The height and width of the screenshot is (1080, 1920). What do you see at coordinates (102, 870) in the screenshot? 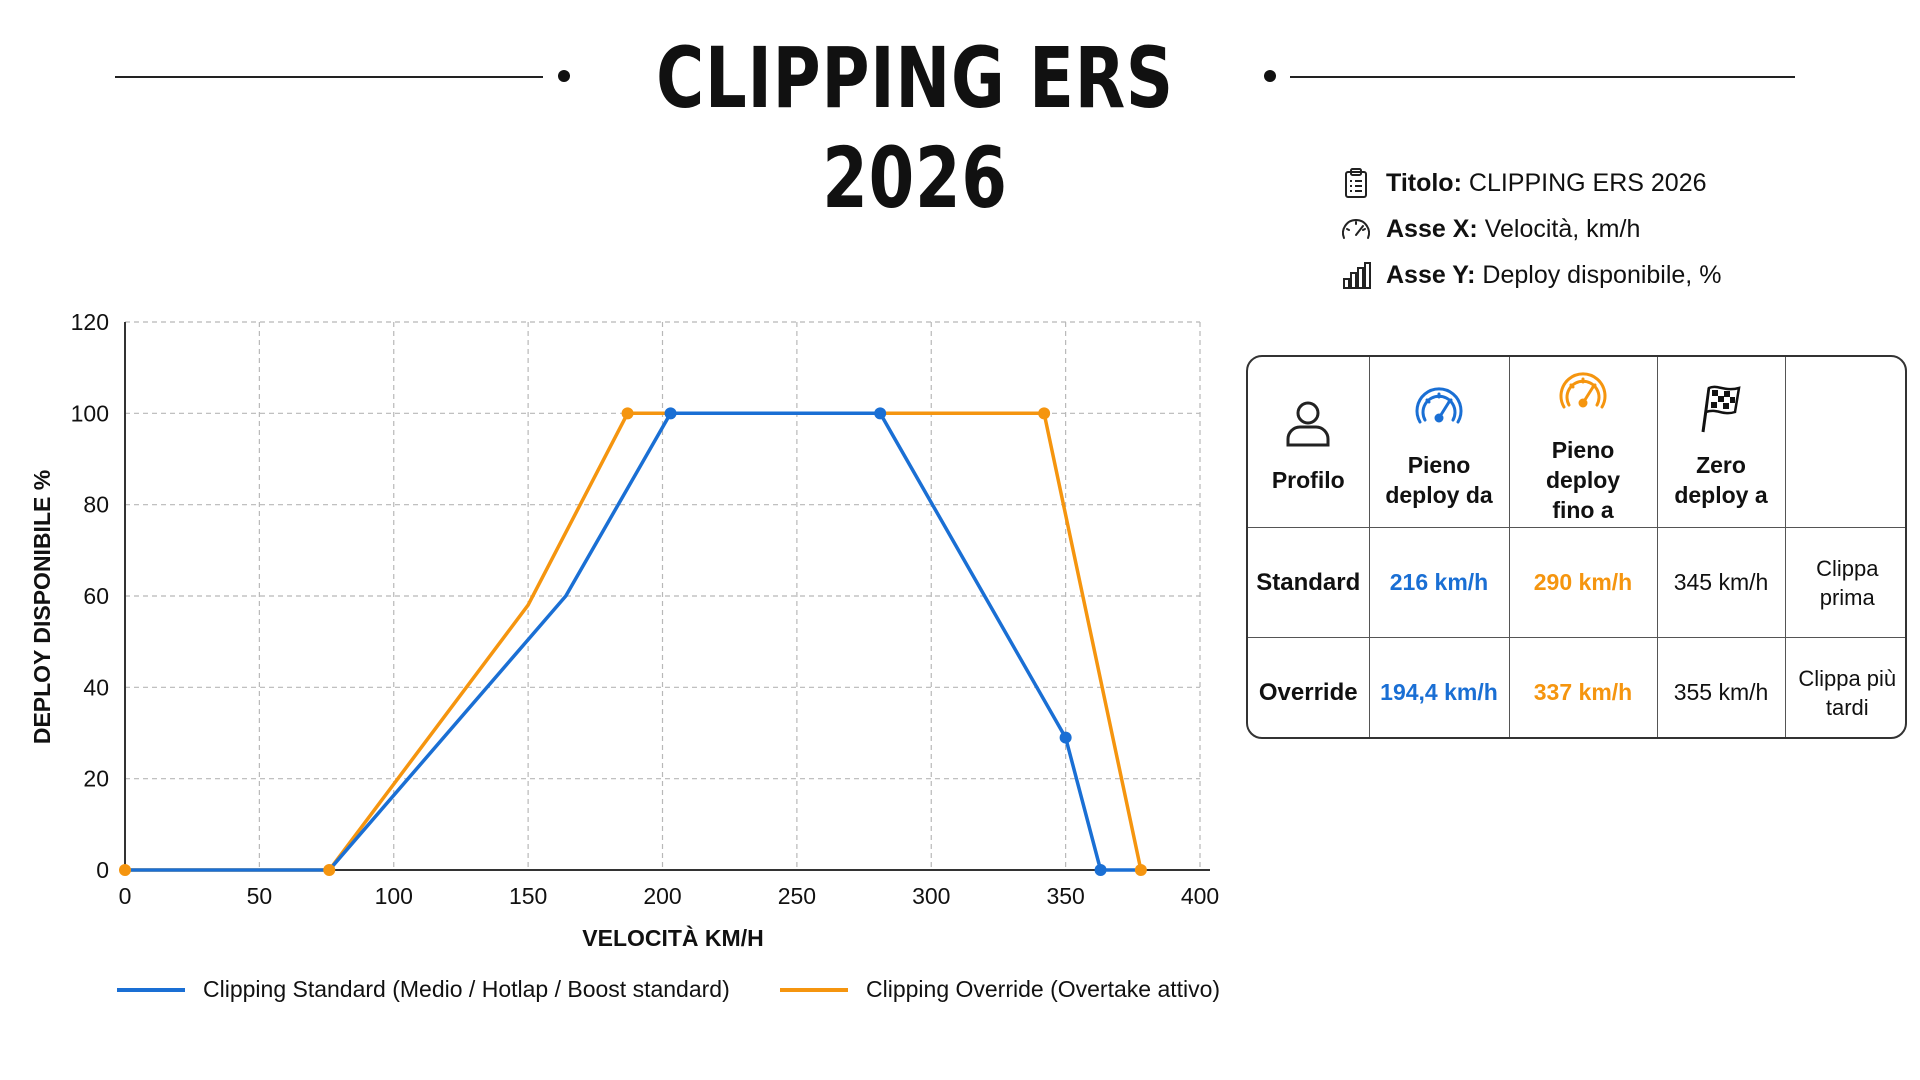
I see `y-tick-label: 0` at bounding box center [102, 870].